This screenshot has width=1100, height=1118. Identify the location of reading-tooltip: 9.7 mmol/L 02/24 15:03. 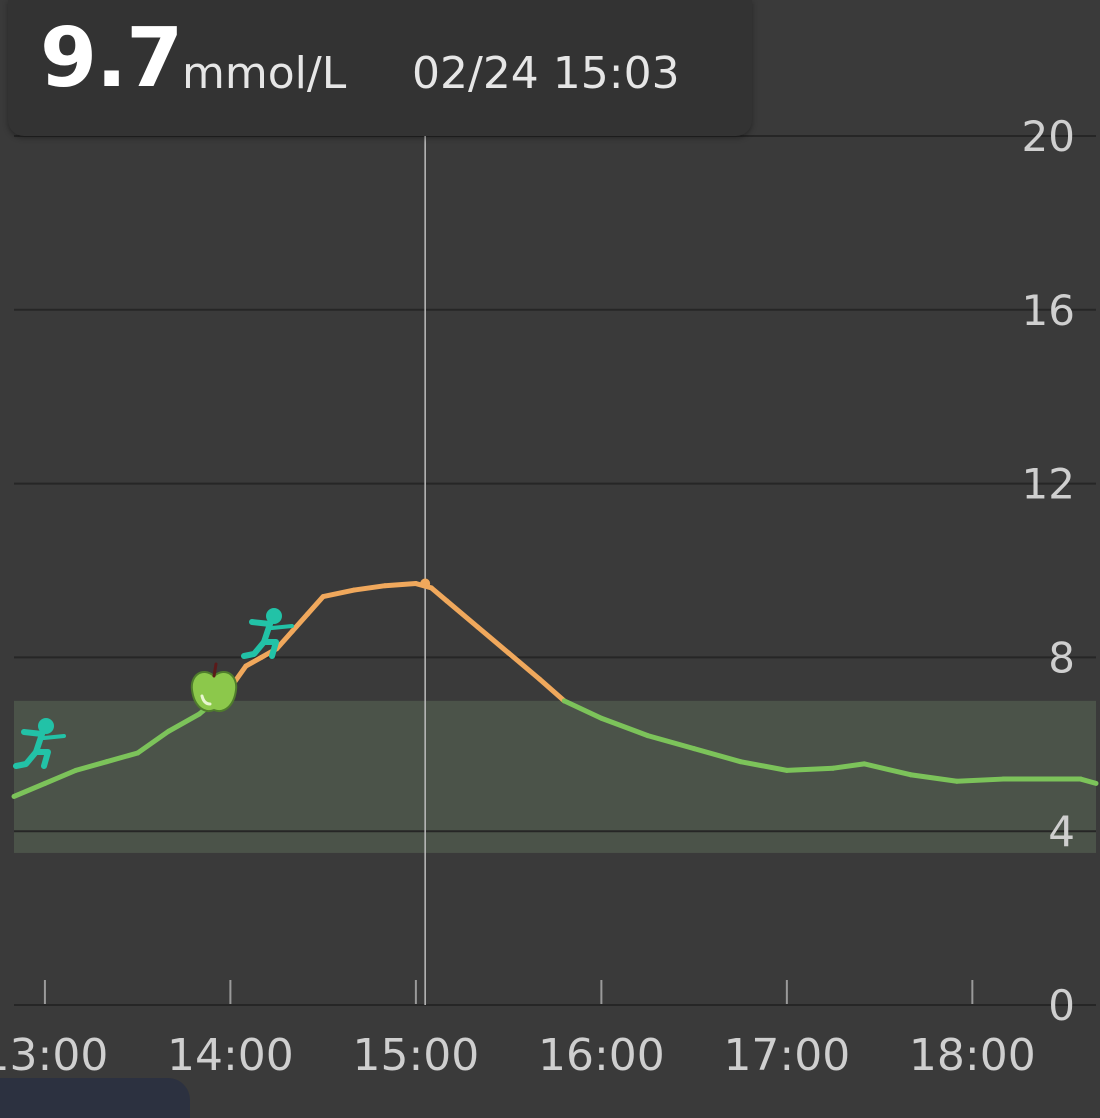
(380, 68).